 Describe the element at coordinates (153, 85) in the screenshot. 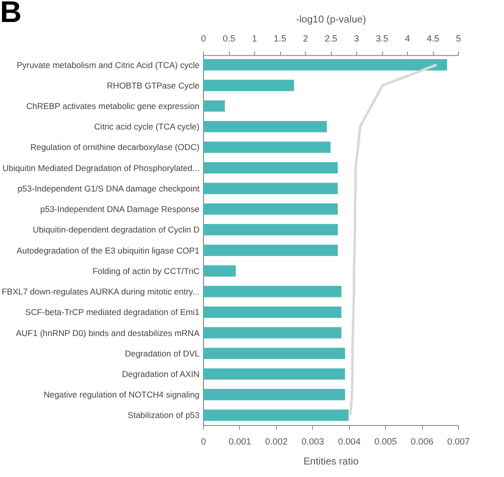

I see `y-tick-label: RHOBTB GTPase Cycle` at that location.